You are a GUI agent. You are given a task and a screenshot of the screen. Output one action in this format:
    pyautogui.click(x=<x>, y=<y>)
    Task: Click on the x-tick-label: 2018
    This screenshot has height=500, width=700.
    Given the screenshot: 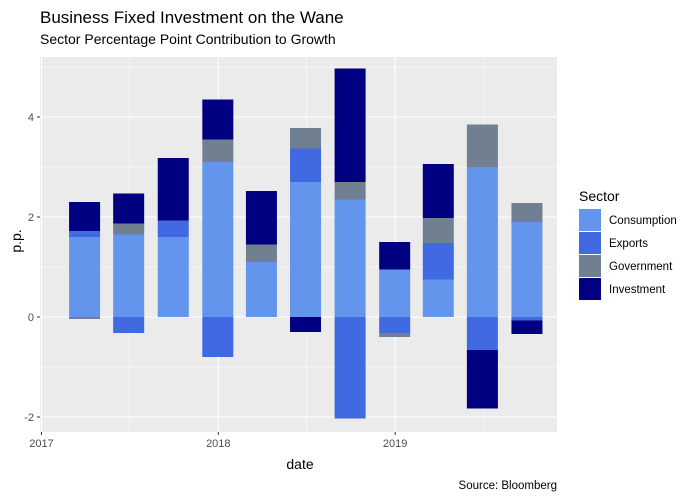 What is the action you would take?
    pyautogui.click(x=218, y=444)
    